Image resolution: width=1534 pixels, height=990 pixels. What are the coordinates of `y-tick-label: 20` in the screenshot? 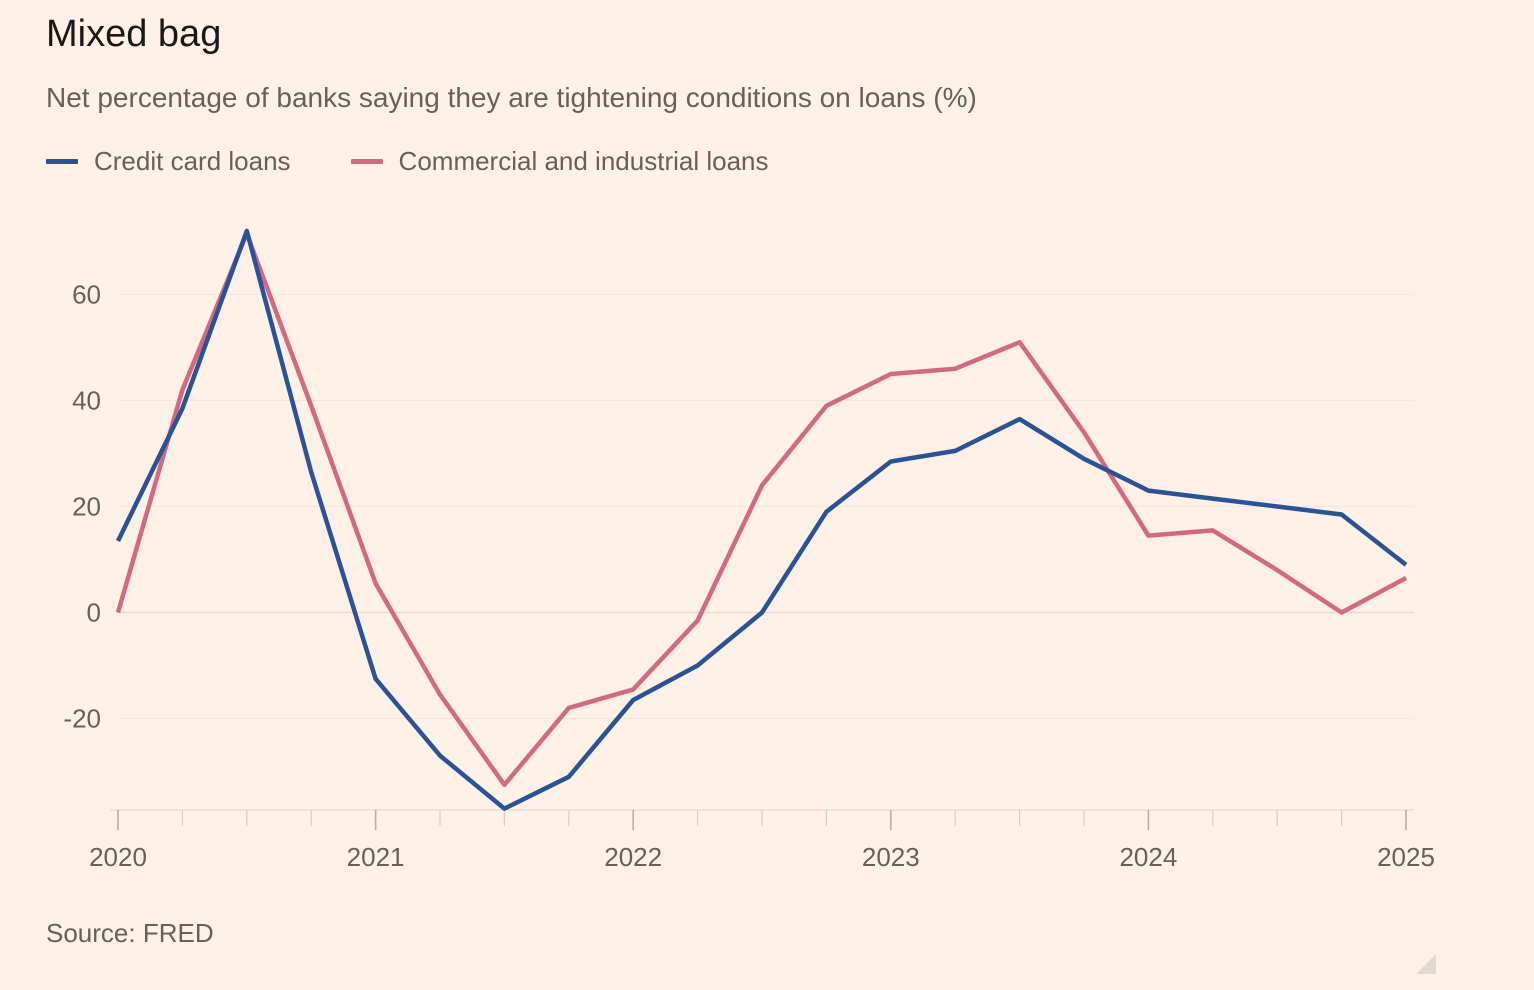 It's located at (86, 507).